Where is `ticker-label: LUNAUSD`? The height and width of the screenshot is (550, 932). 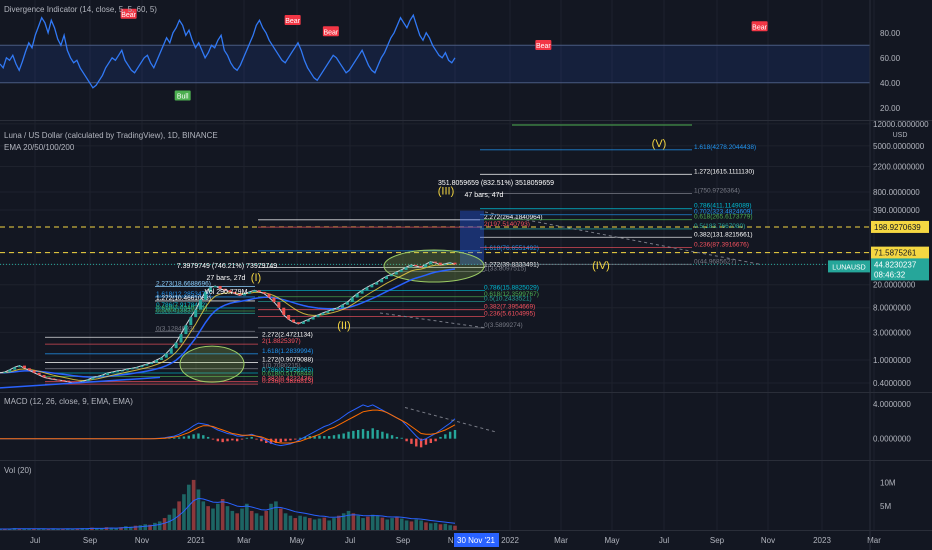 ticker-label: LUNAUSD is located at coordinates (848, 267).